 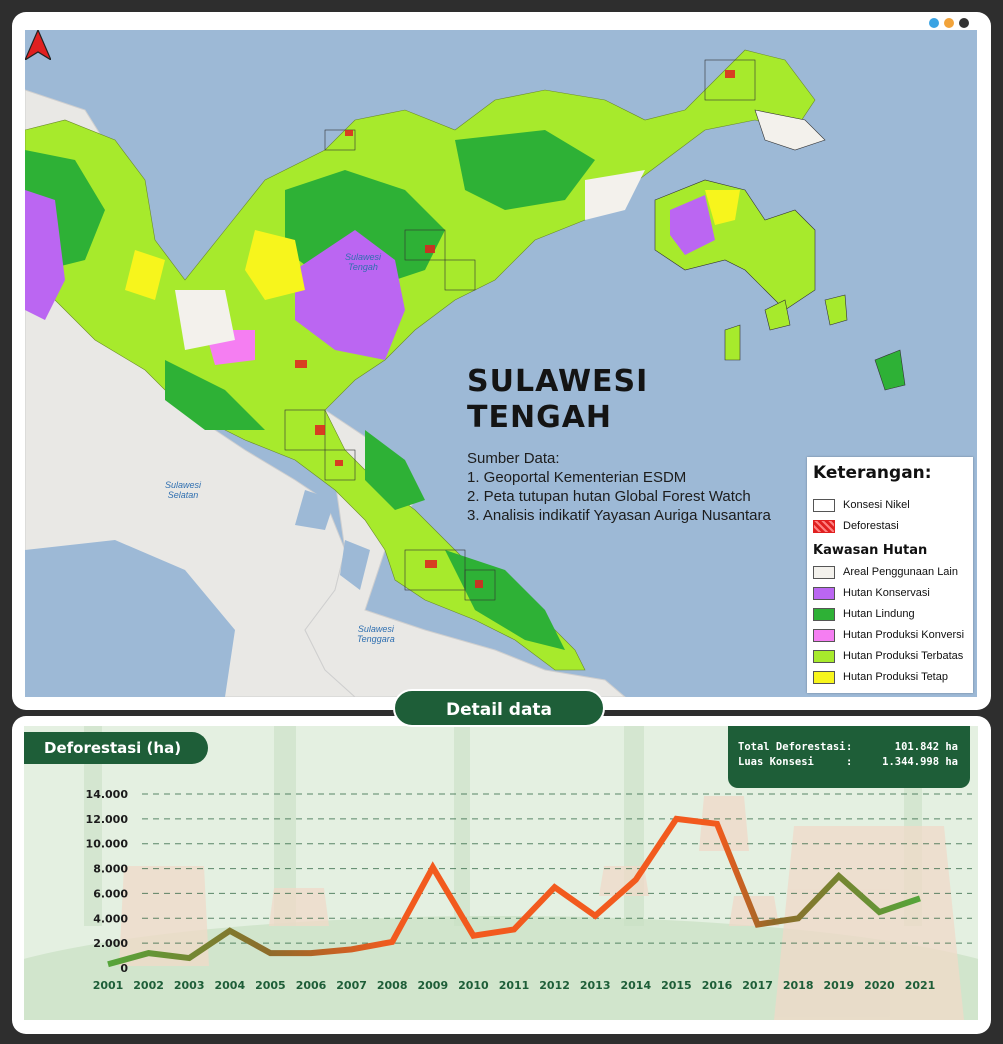 What do you see at coordinates (554, 985) in the screenshot?
I see `x-tick-label: 2012` at bounding box center [554, 985].